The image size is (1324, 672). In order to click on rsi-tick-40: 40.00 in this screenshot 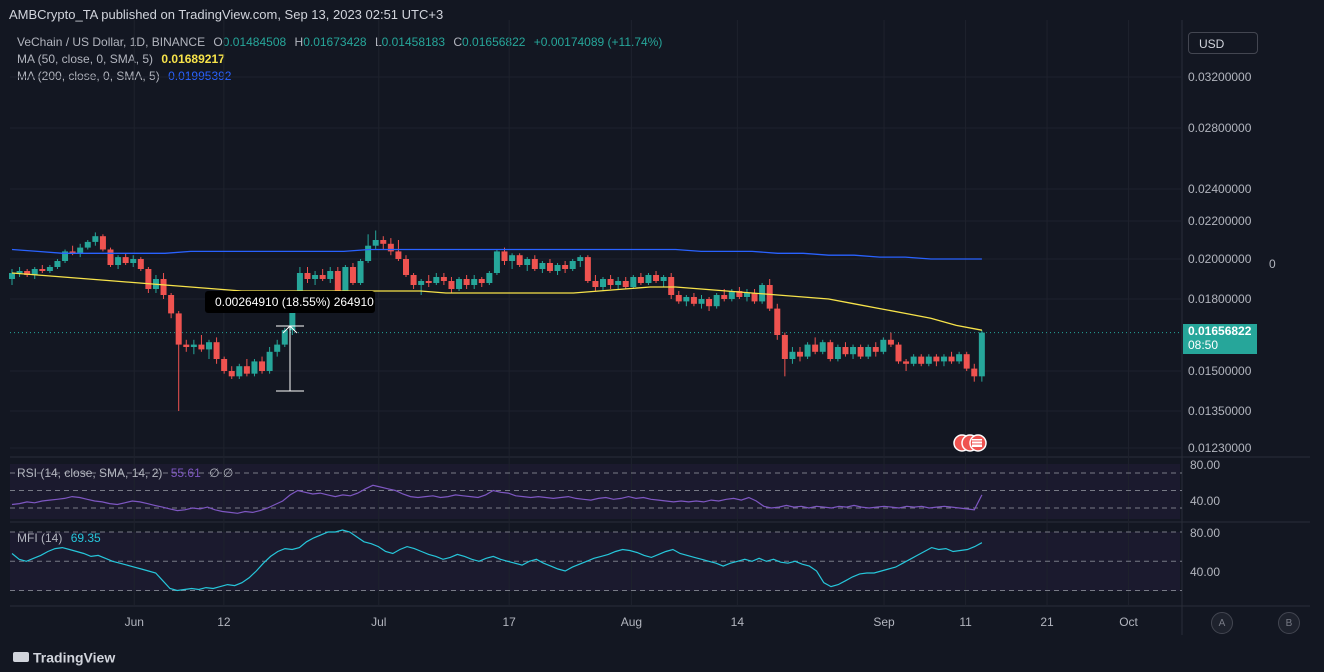, I will do `click(1205, 501)`.